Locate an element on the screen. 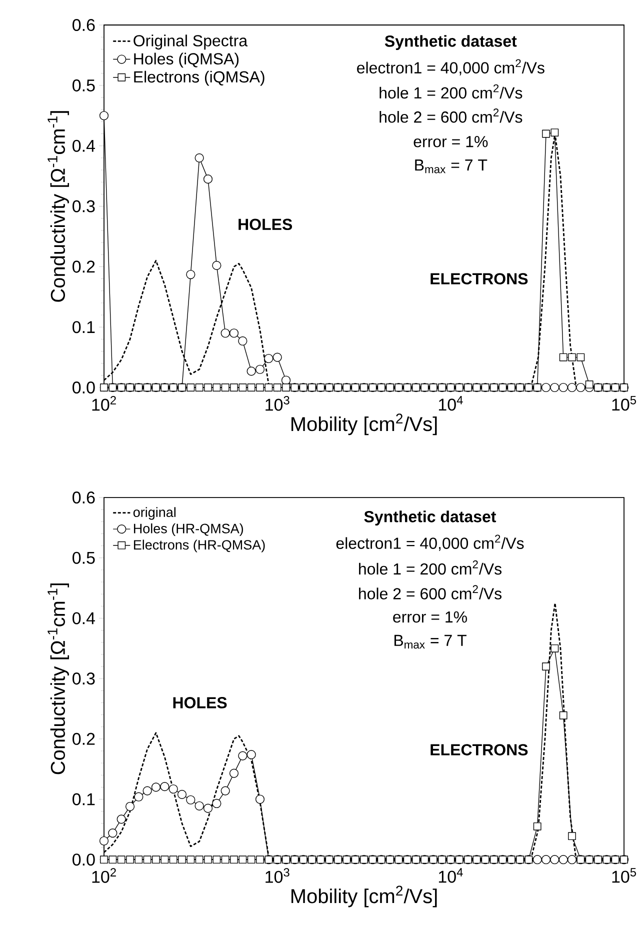 The image size is (643, 931). legend-label: Holes (iQMSA) is located at coordinates (186, 60).